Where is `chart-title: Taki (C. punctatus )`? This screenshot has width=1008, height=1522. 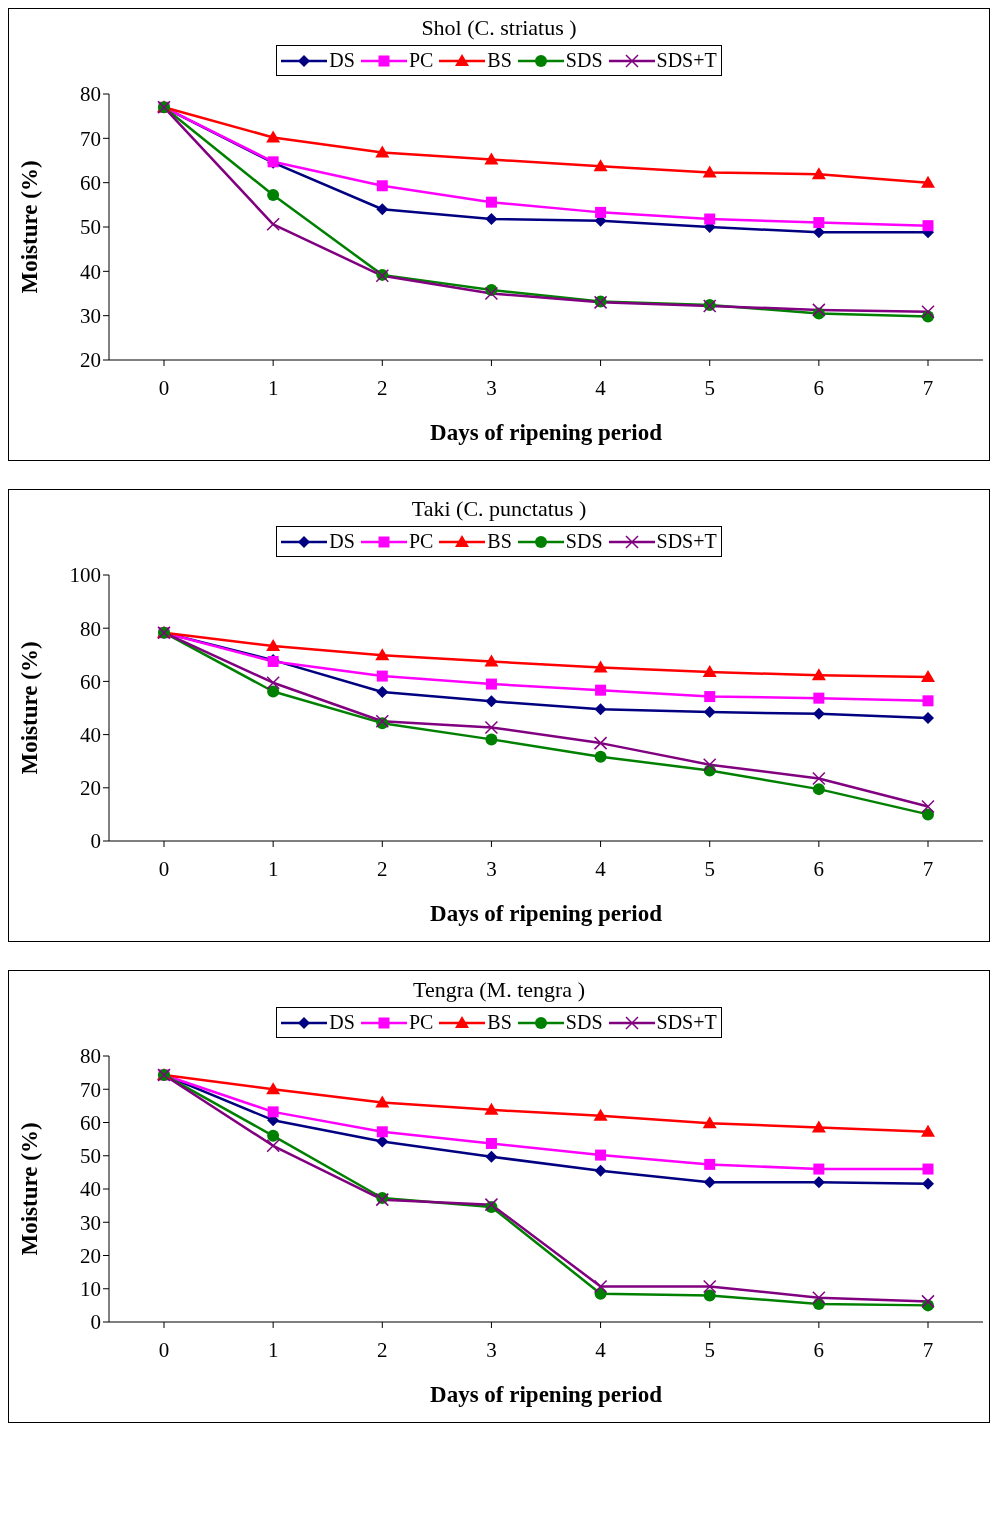
chart-title: Taki (C. punctatus ) is located at coordinates (499, 509).